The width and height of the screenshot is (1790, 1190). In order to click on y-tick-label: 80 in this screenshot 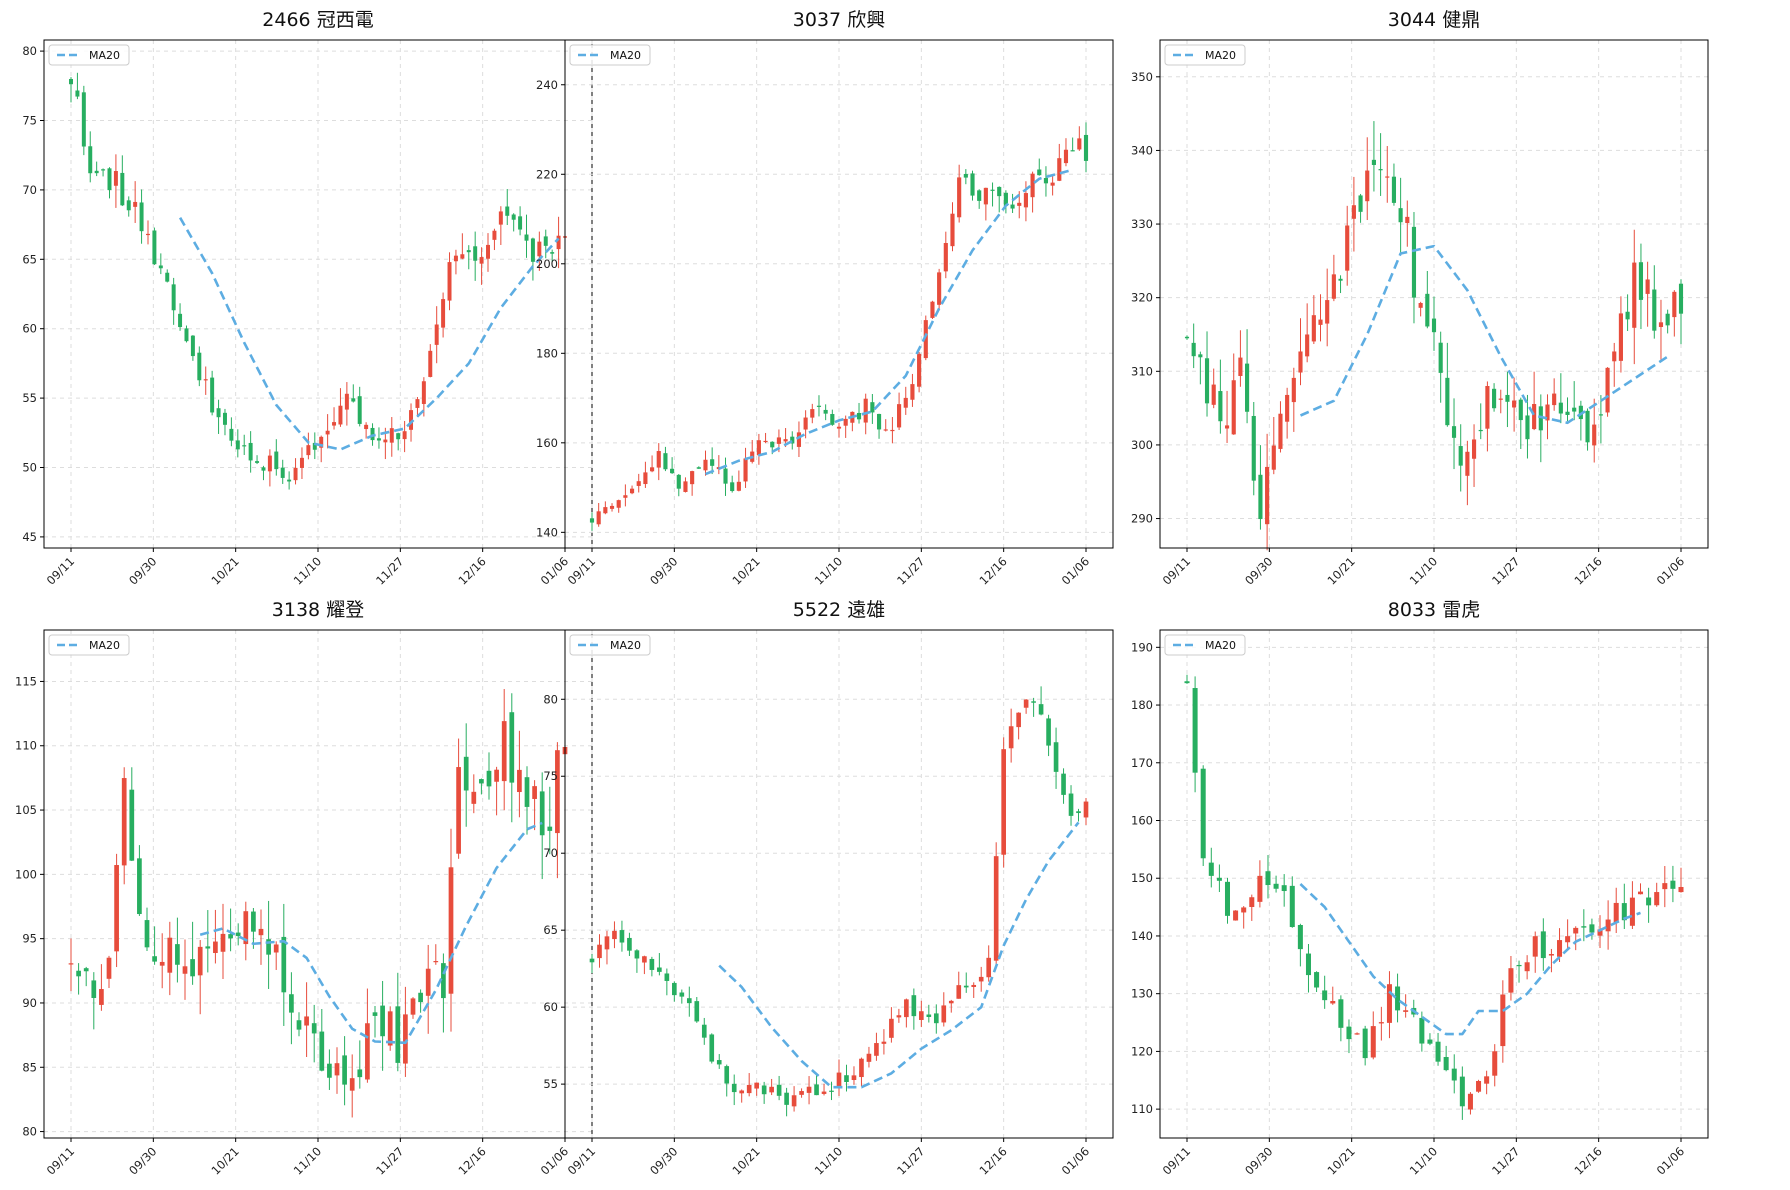, I will do `click(29, 1132)`.